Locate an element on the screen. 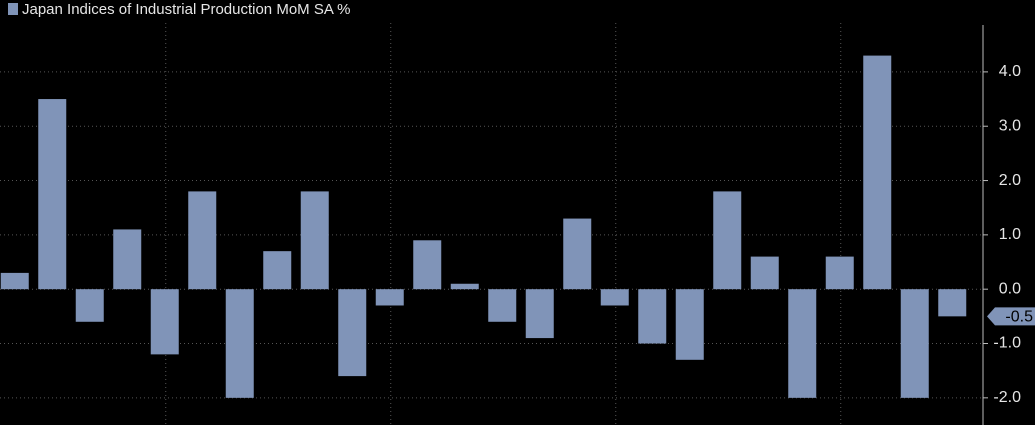 This screenshot has width=1035, height=425. y-tick-label: 1.0 is located at coordinates (1010, 234).